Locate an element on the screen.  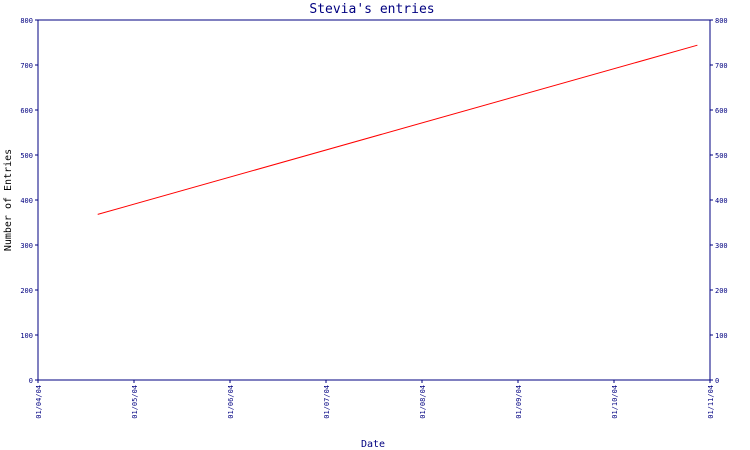
y-tick-label-left: 500 is located at coordinates (26, 156).